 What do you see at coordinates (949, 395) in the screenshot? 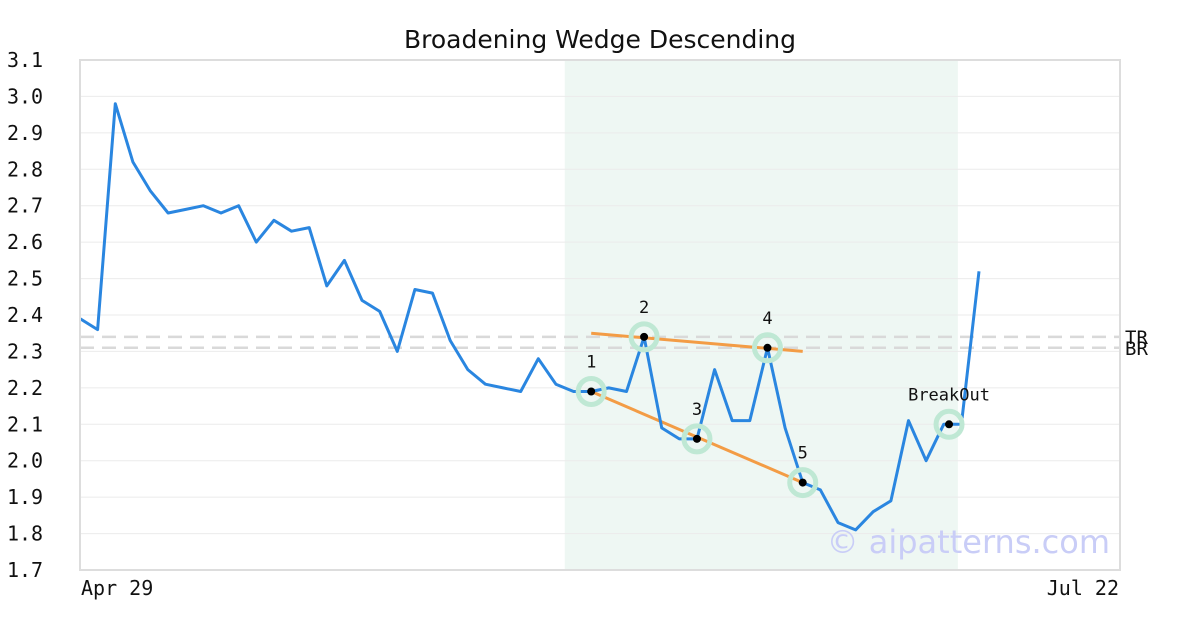
I see `pattern-label-breakout: BreakOut` at bounding box center [949, 395].